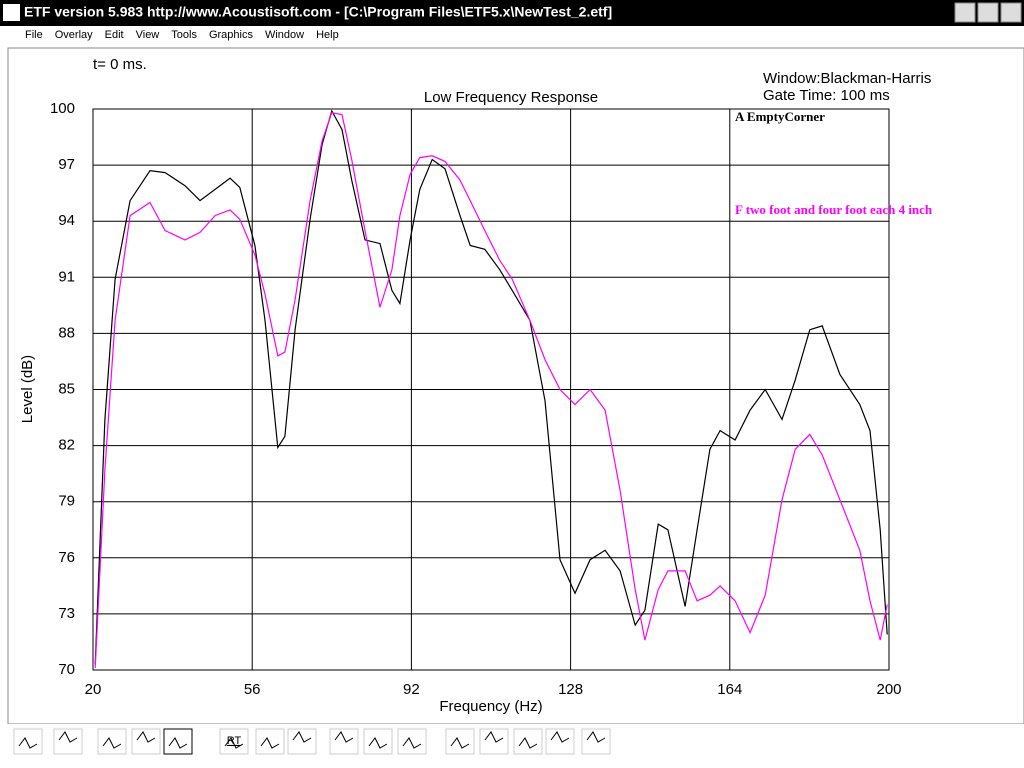  Describe the element at coordinates (11, 12) in the screenshot. I see `app-icon` at that location.